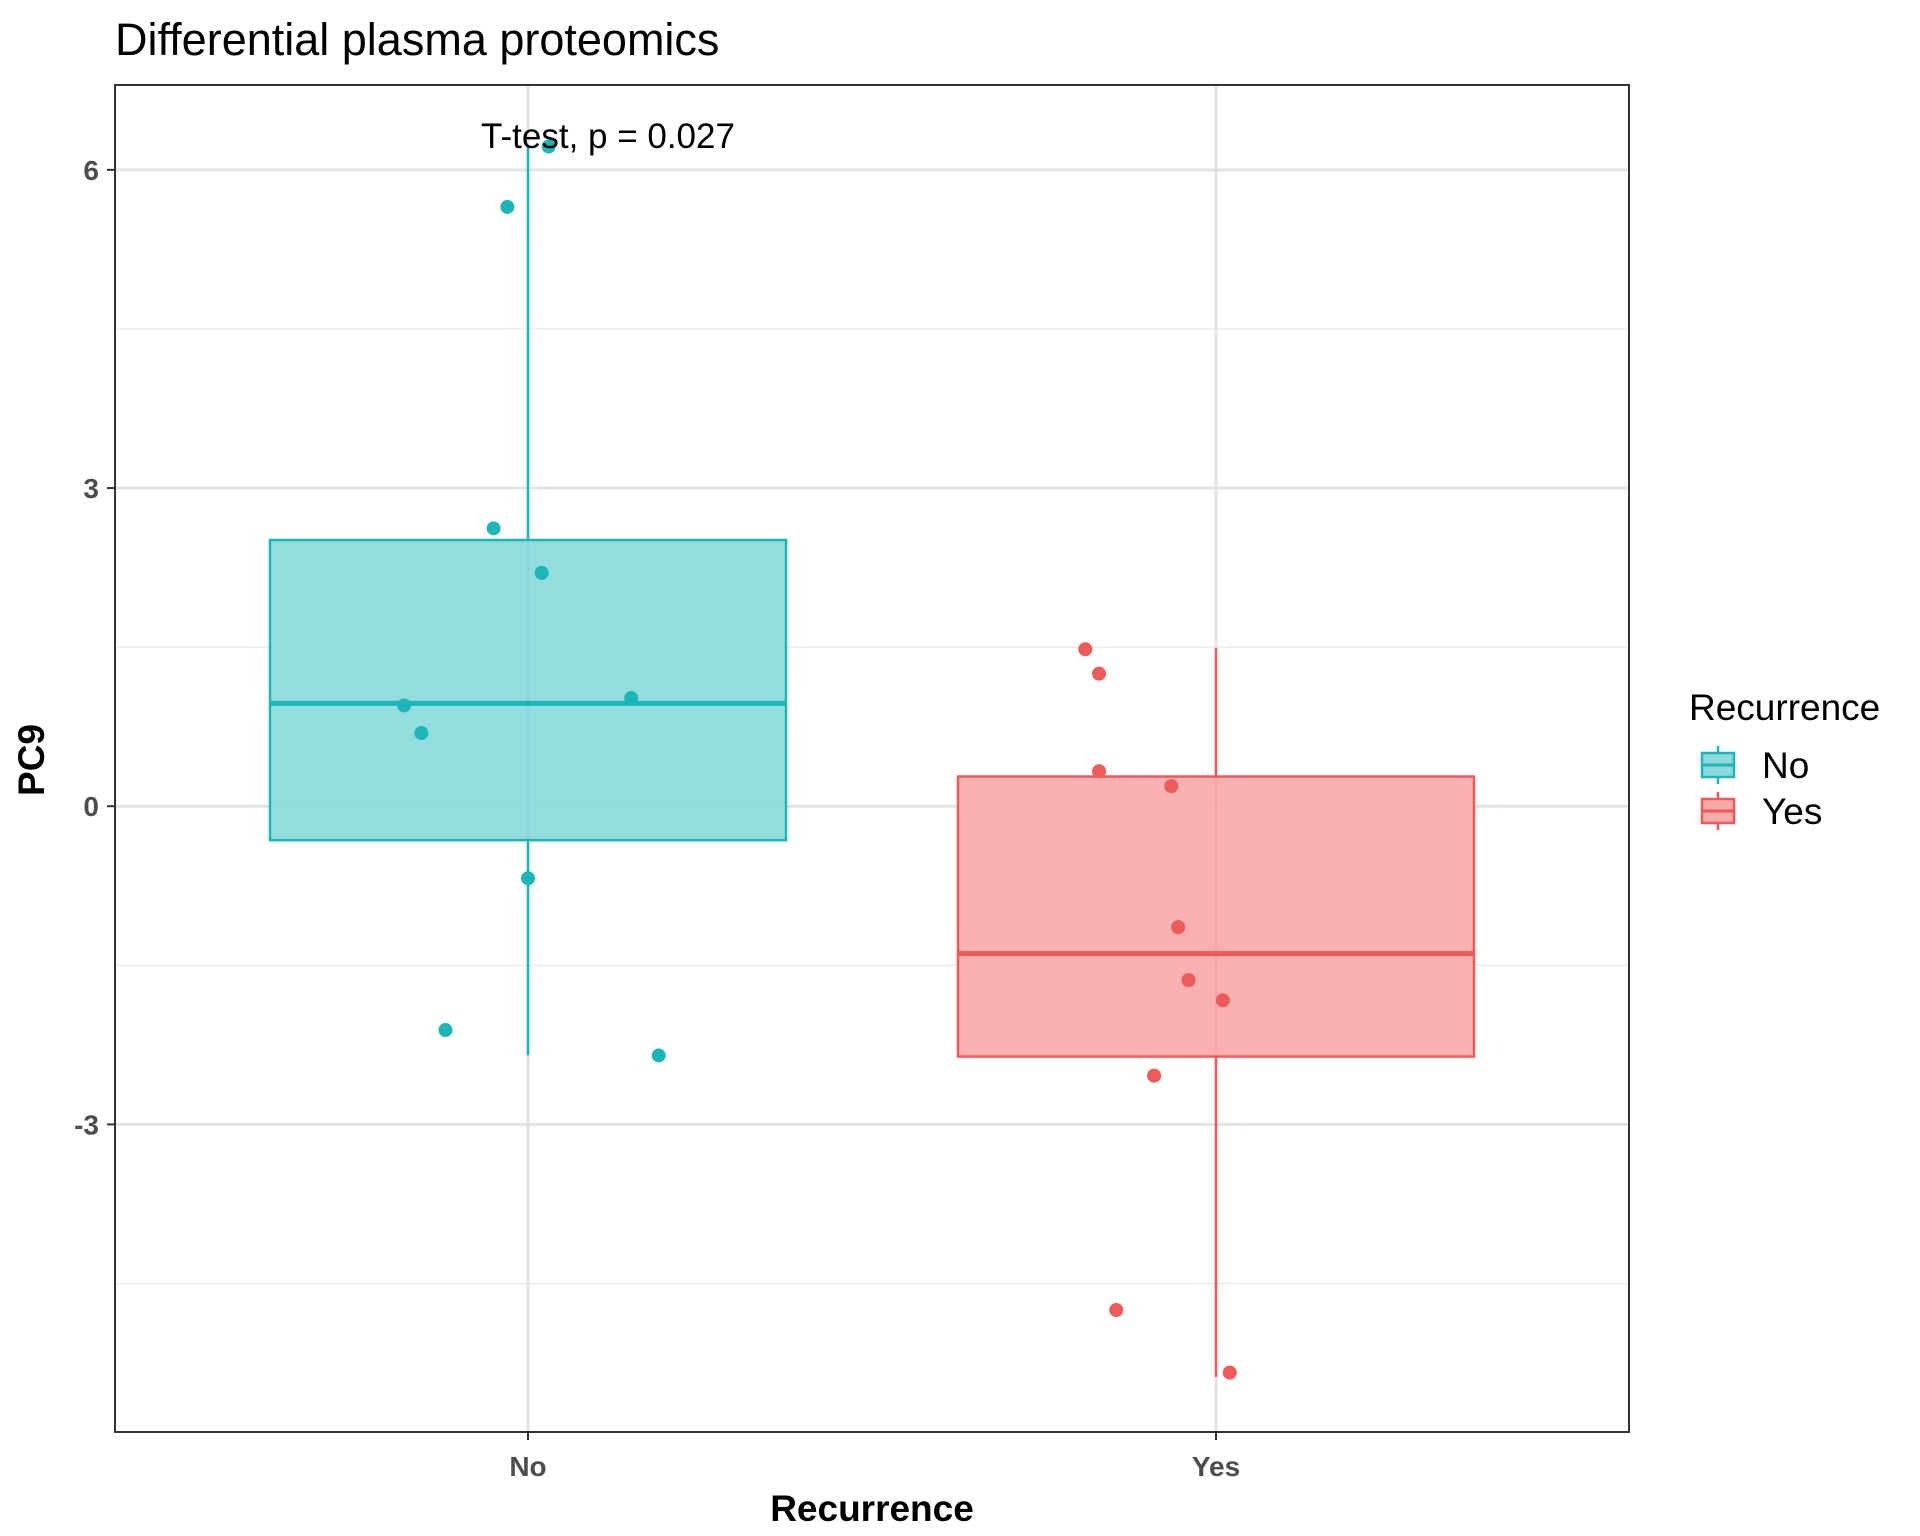 This screenshot has height=1536, width=1920. I want to click on y-tick-label: 6, so click(91, 170).